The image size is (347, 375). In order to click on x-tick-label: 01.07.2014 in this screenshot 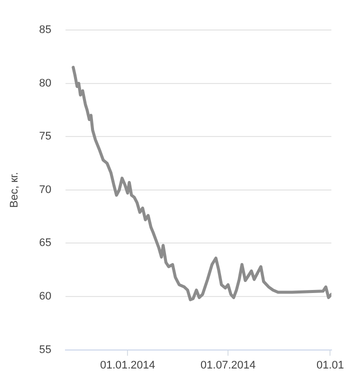, I will do `click(228, 365)`.